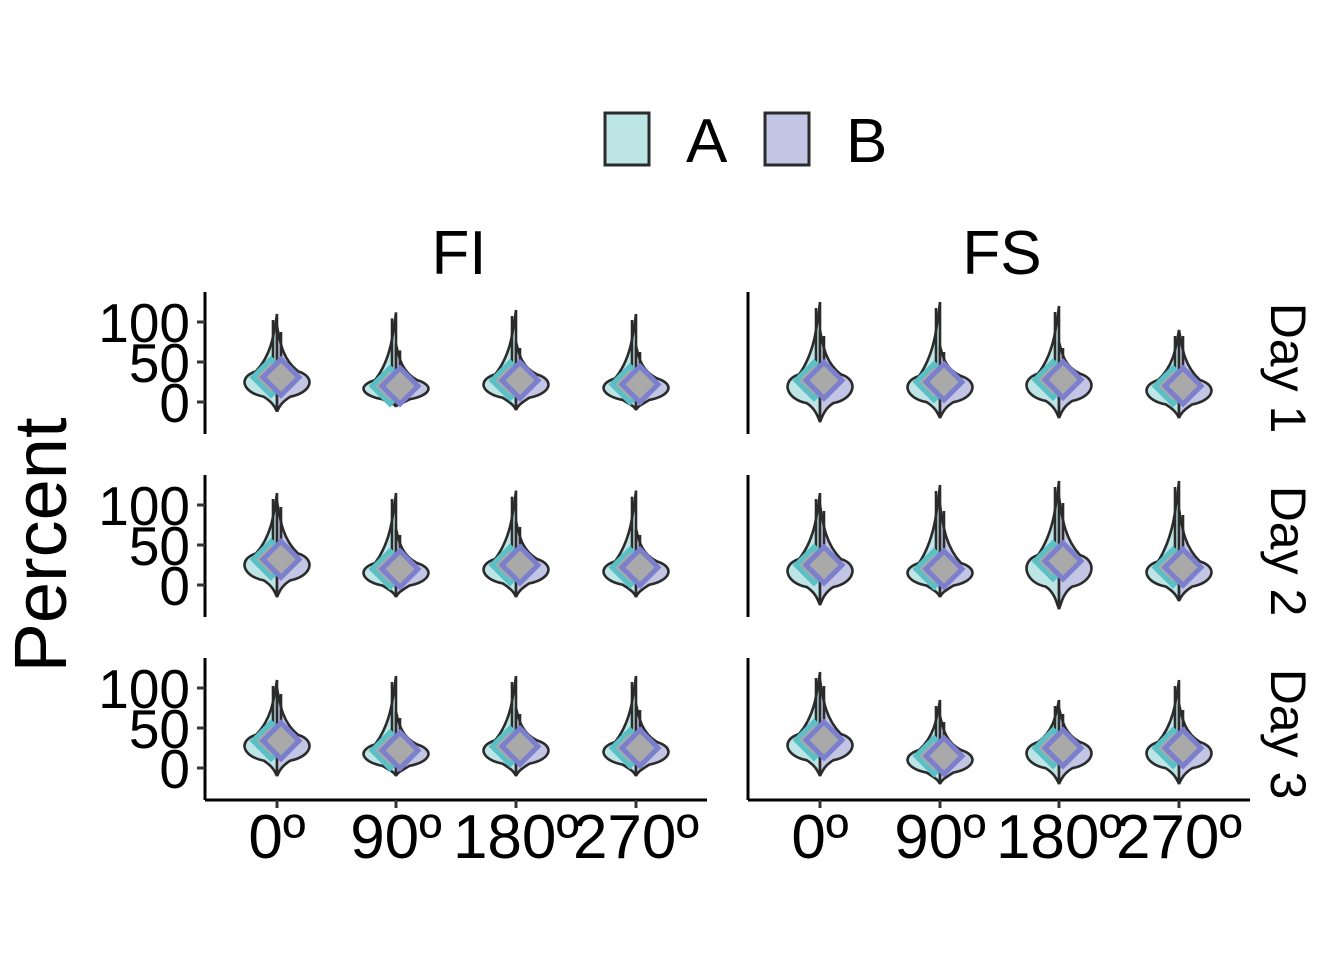  Describe the element at coordinates (458, 253) in the screenshot. I see `facet-label-FI: FI` at that location.